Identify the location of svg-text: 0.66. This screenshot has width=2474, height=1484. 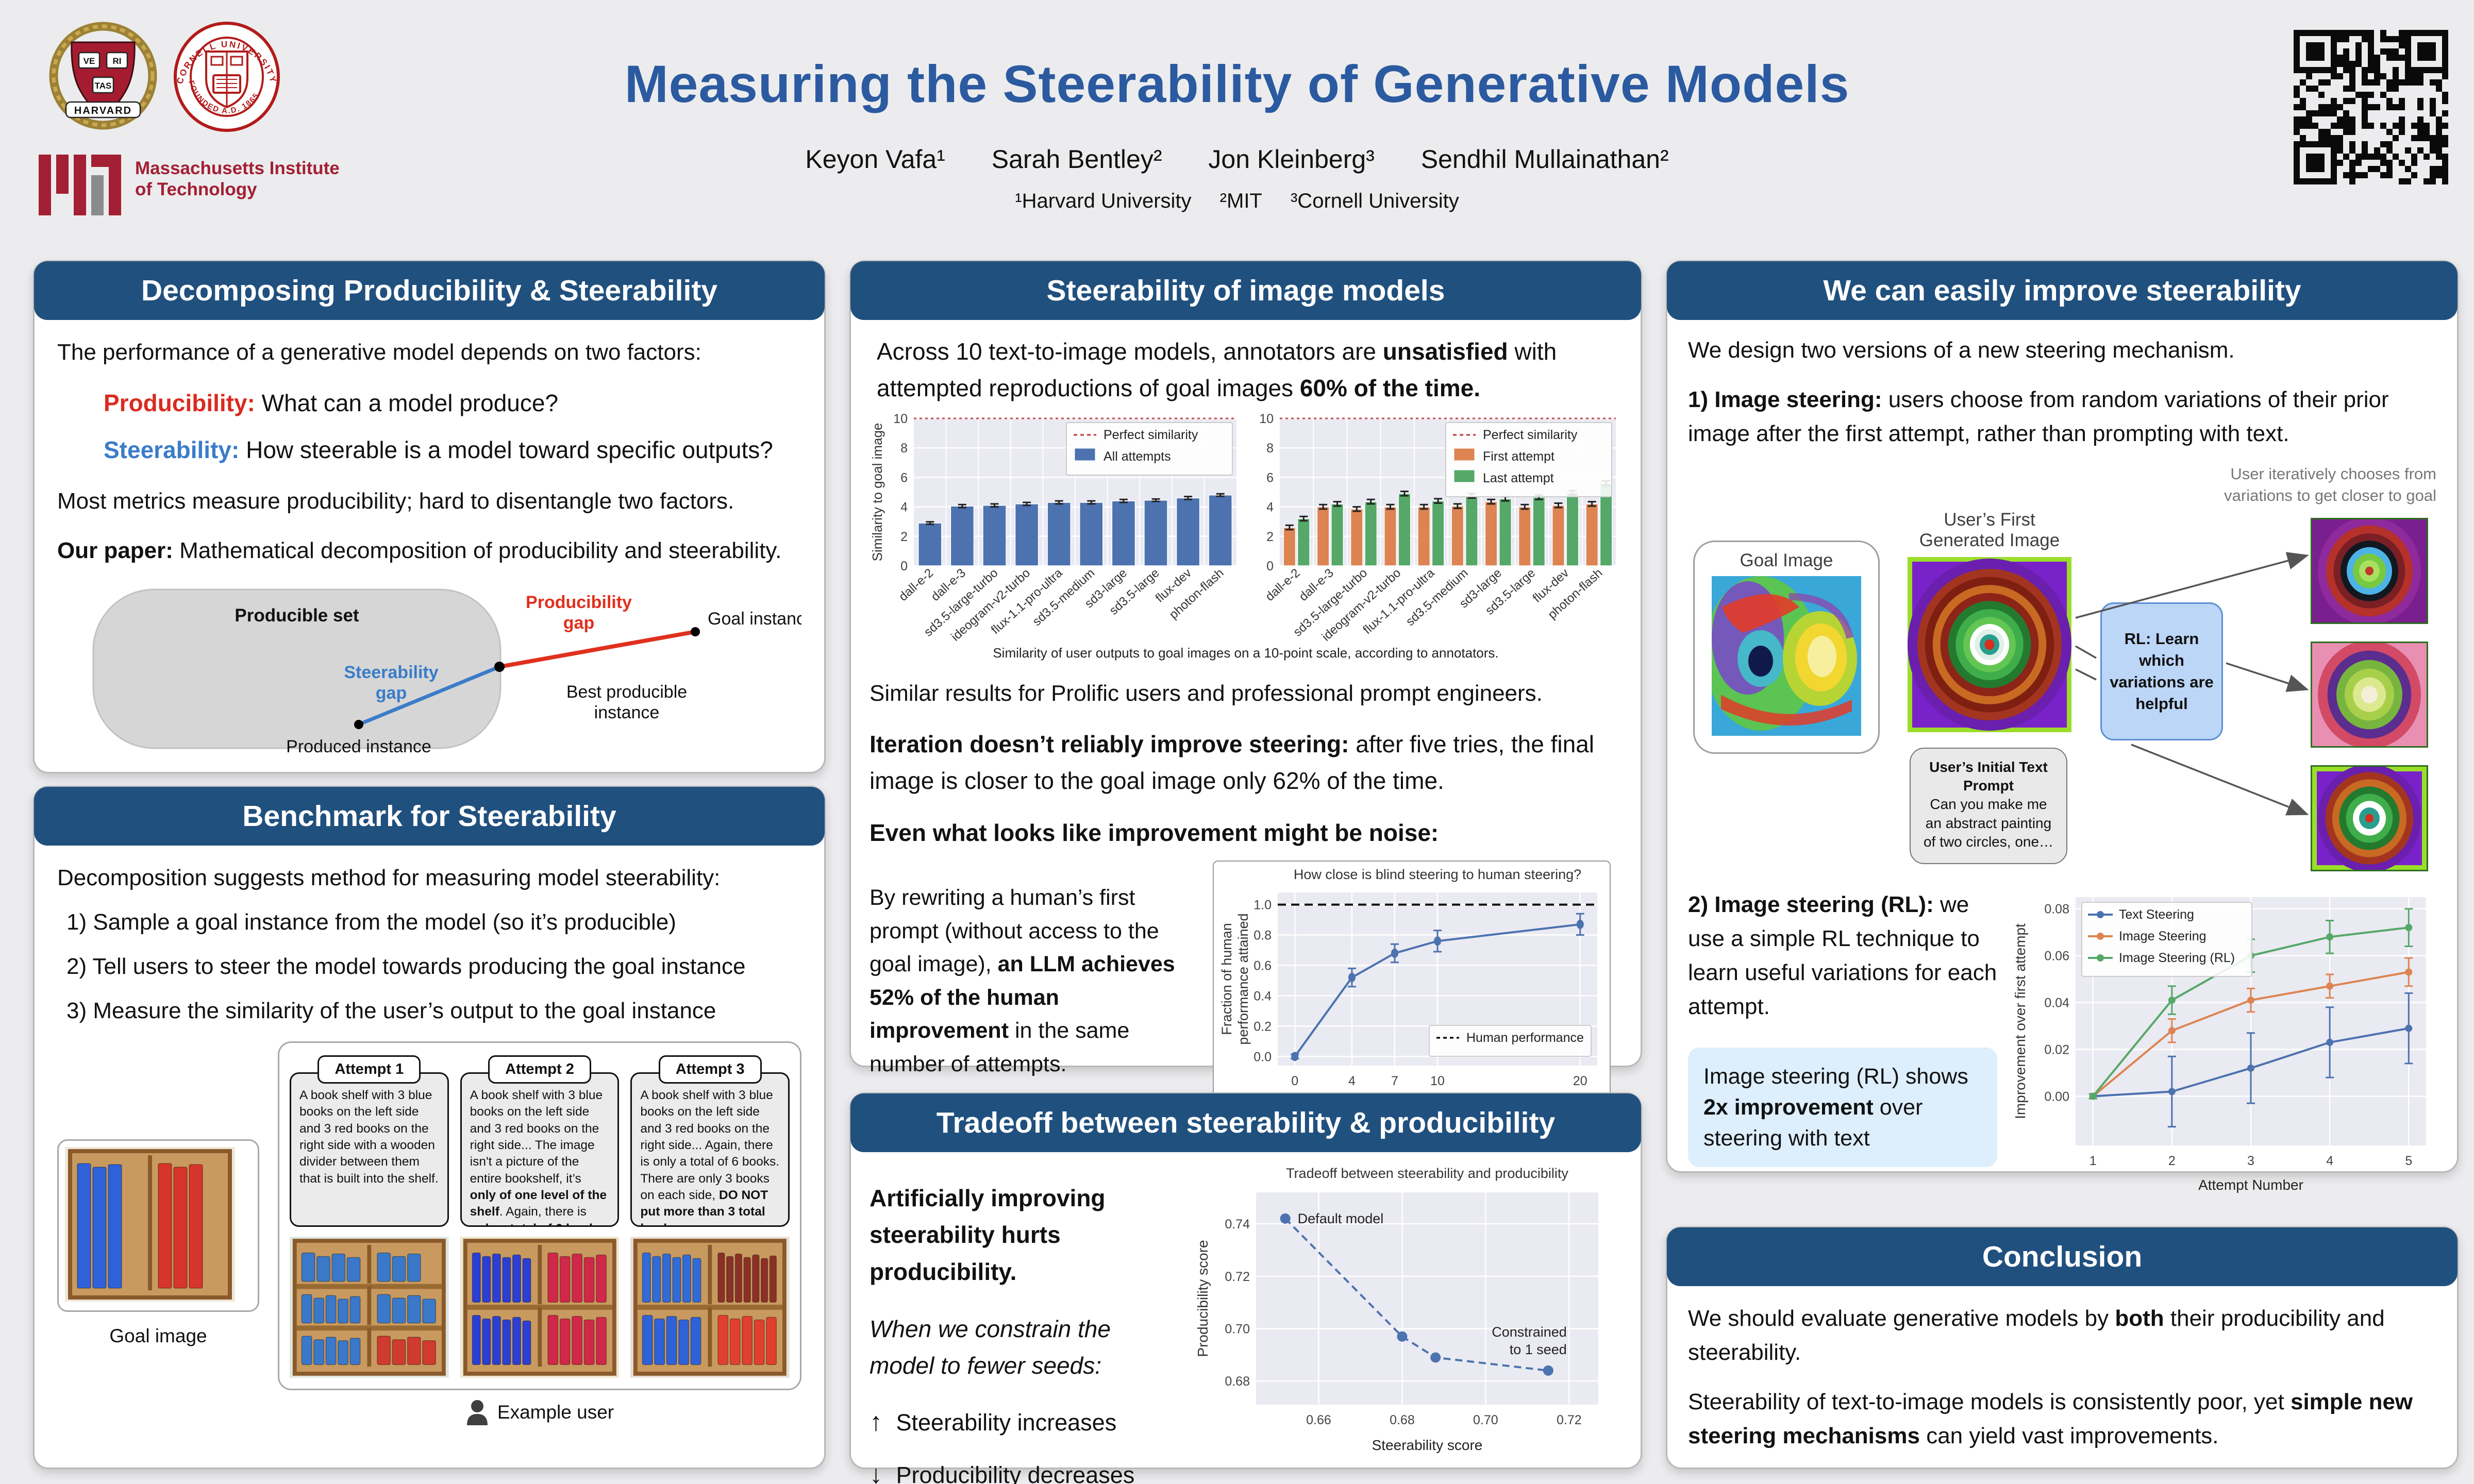
(1318, 1420).